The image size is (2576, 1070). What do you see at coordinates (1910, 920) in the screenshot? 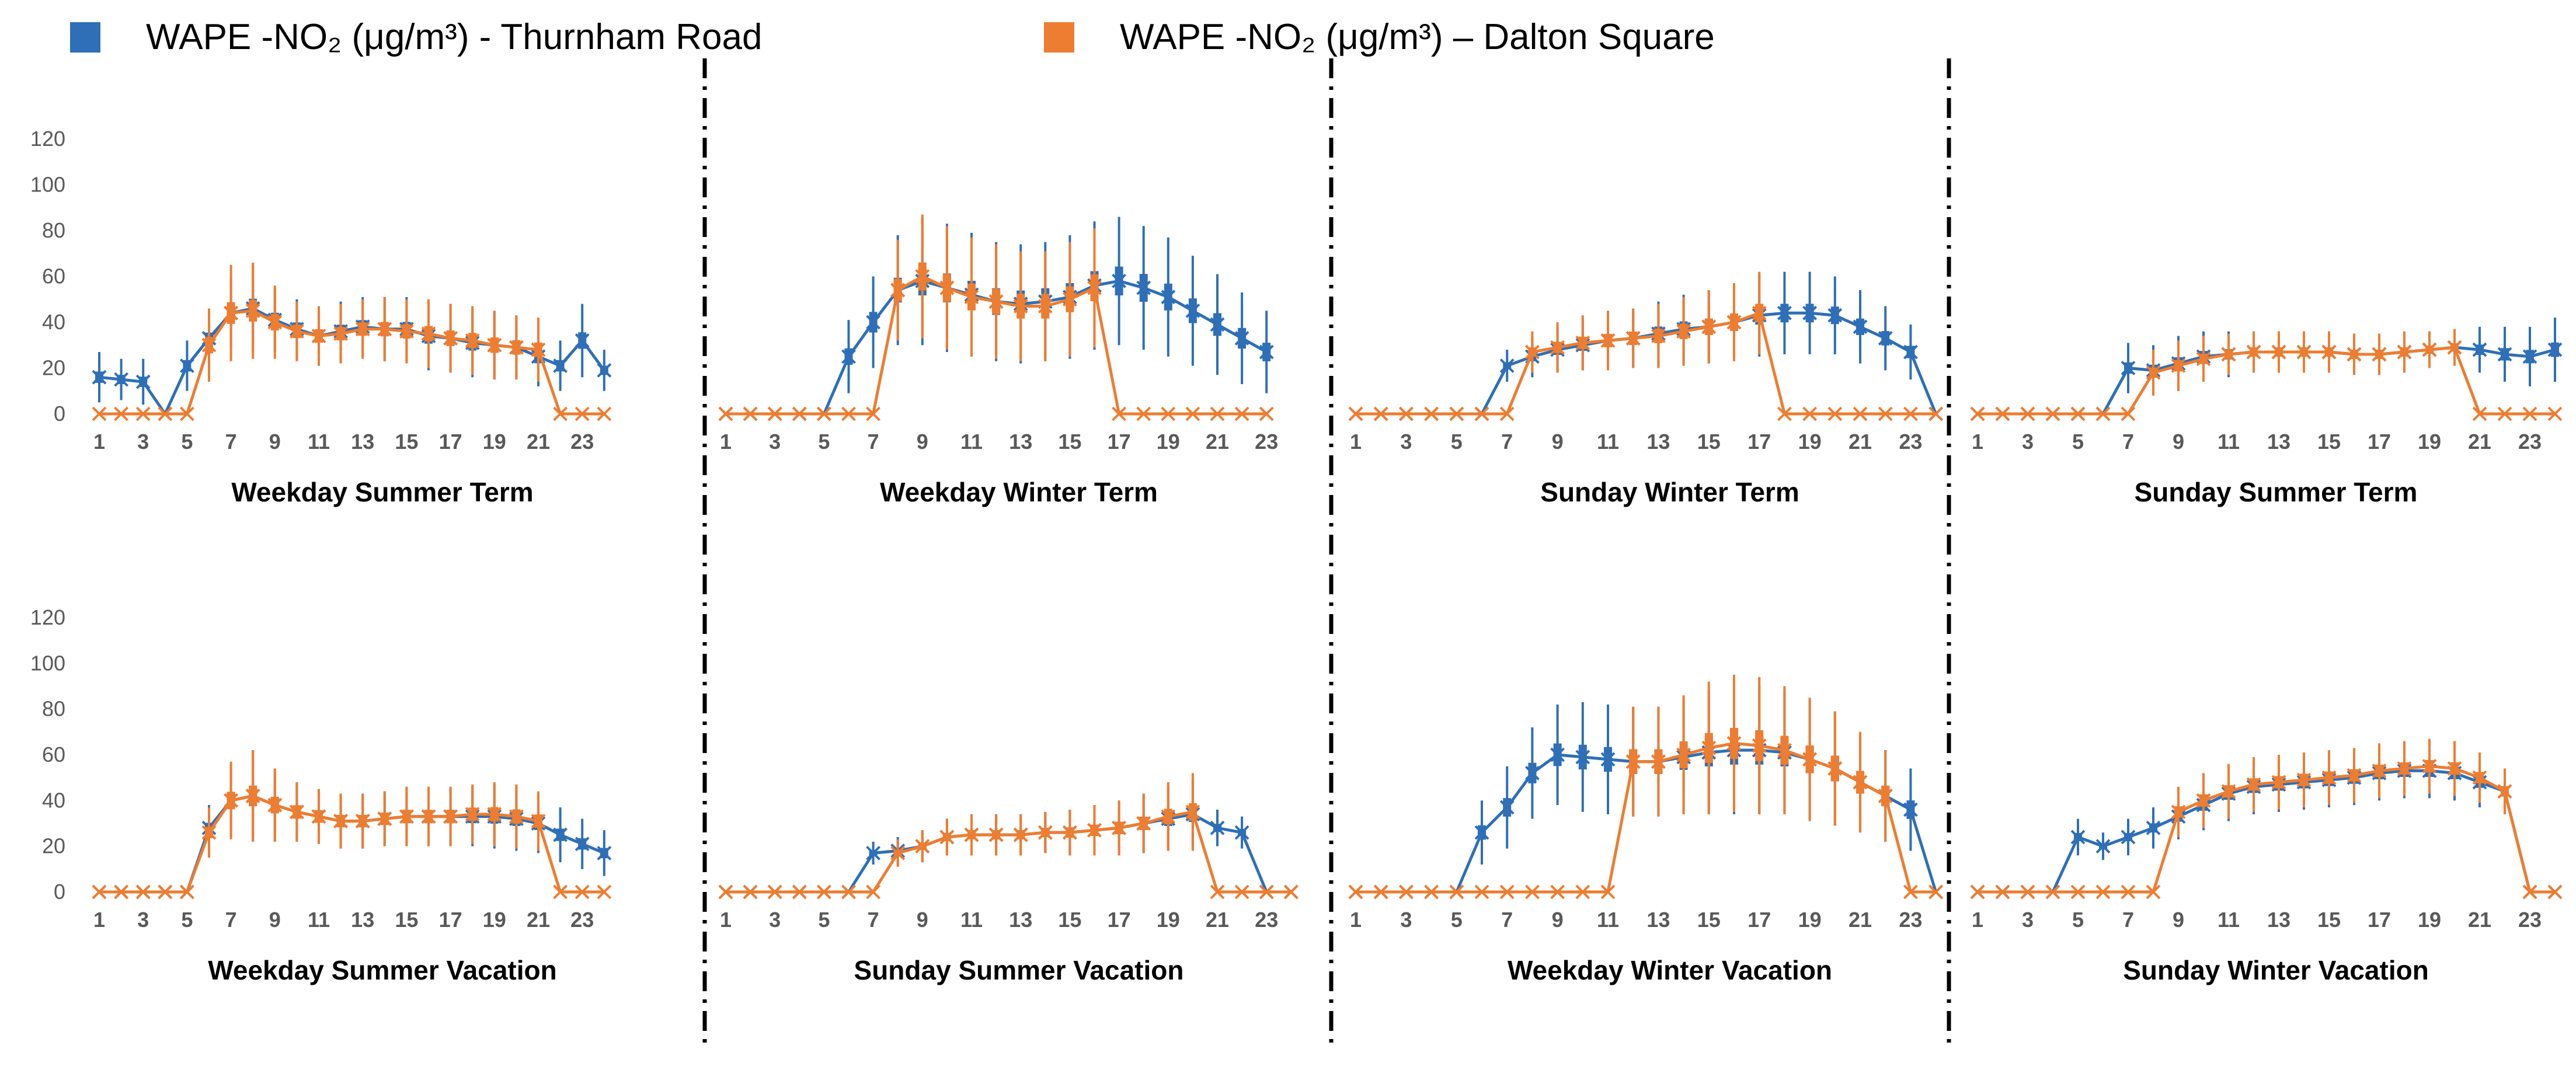
I see `x-tick-label: 23` at bounding box center [1910, 920].